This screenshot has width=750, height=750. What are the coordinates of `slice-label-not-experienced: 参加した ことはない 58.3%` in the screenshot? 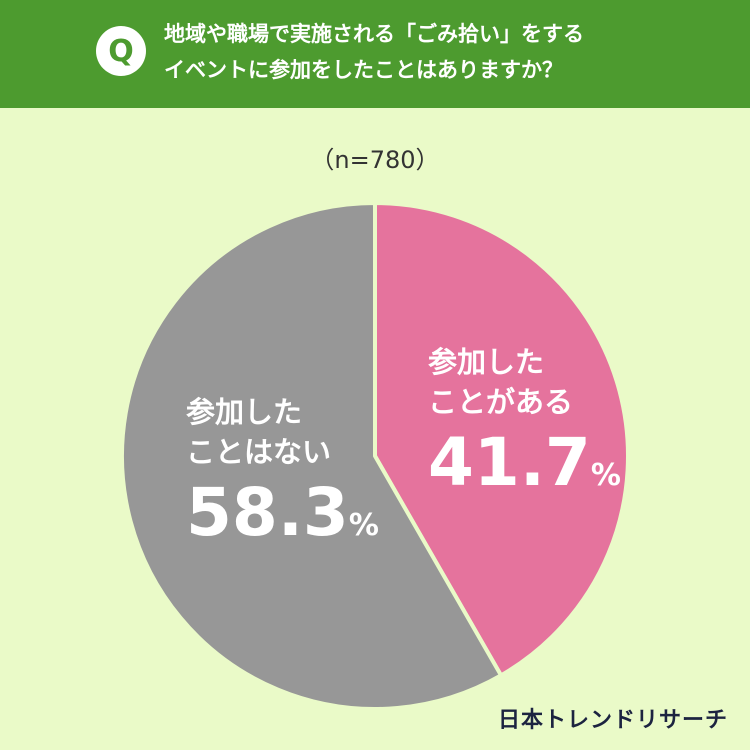 It's located at (282, 478).